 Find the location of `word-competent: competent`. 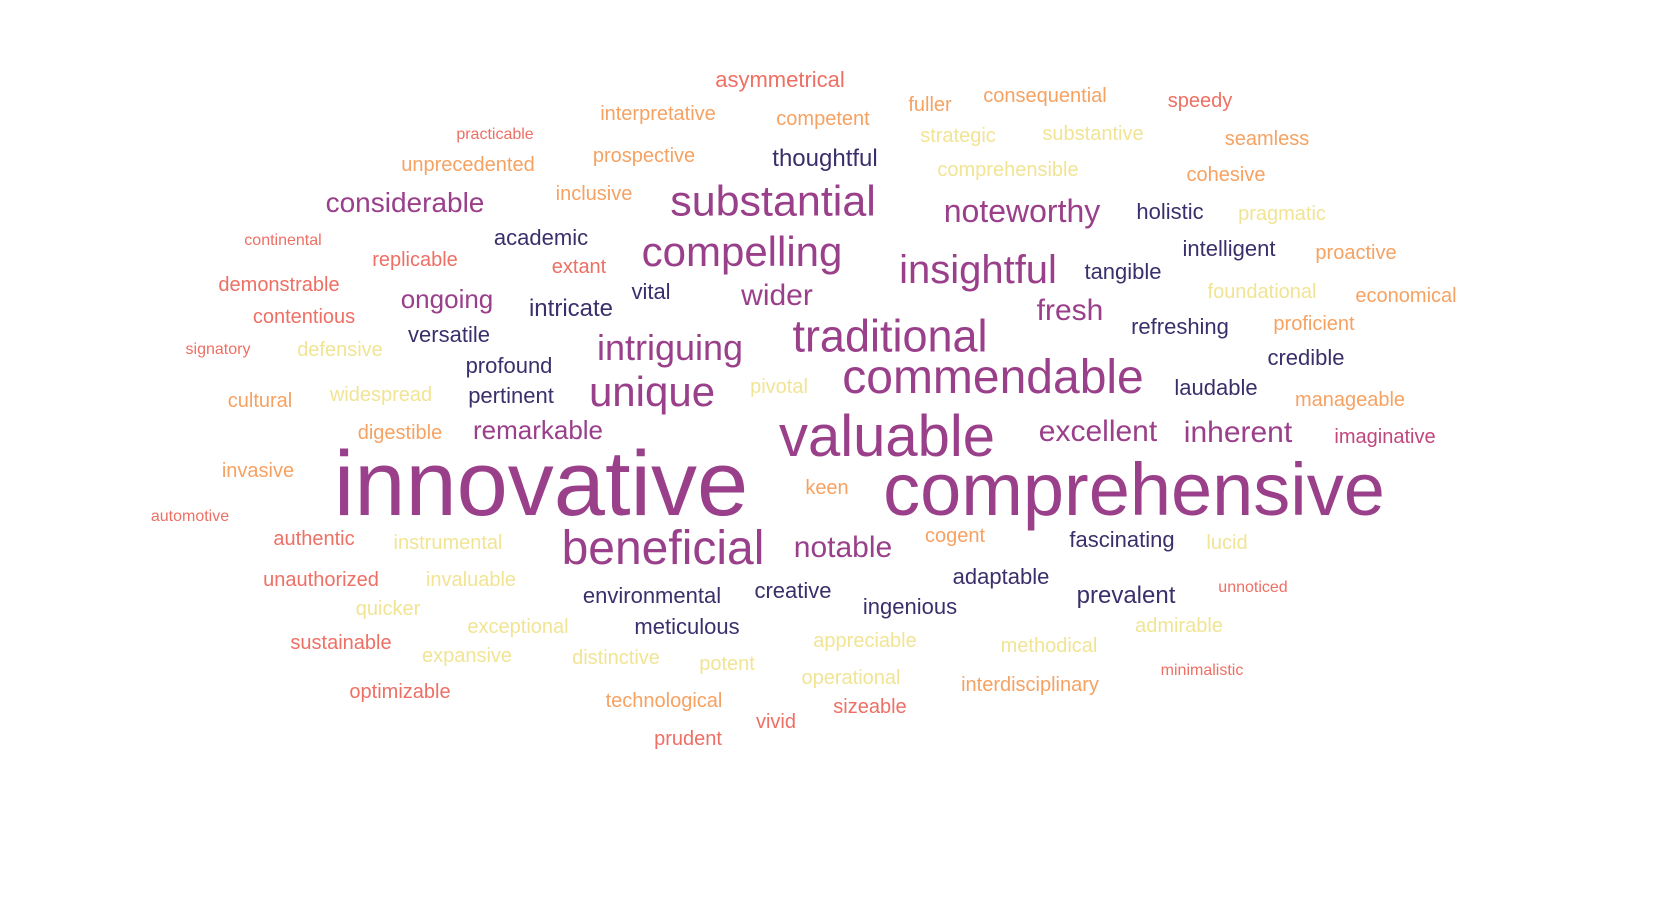

word-competent: competent is located at coordinates (823, 119).